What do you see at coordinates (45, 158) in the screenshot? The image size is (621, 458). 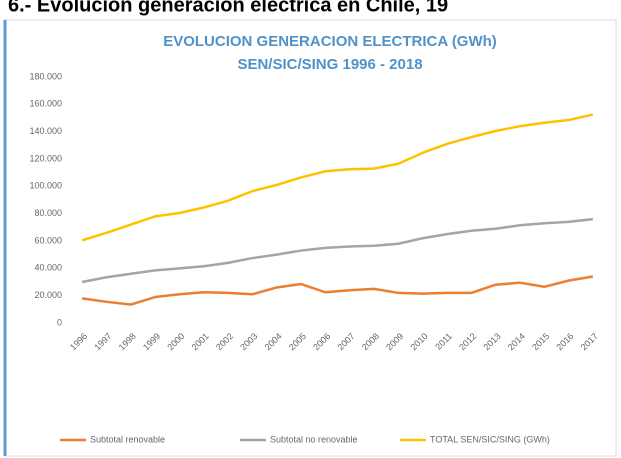 I see `y-tick-label: 120.000` at bounding box center [45, 158].